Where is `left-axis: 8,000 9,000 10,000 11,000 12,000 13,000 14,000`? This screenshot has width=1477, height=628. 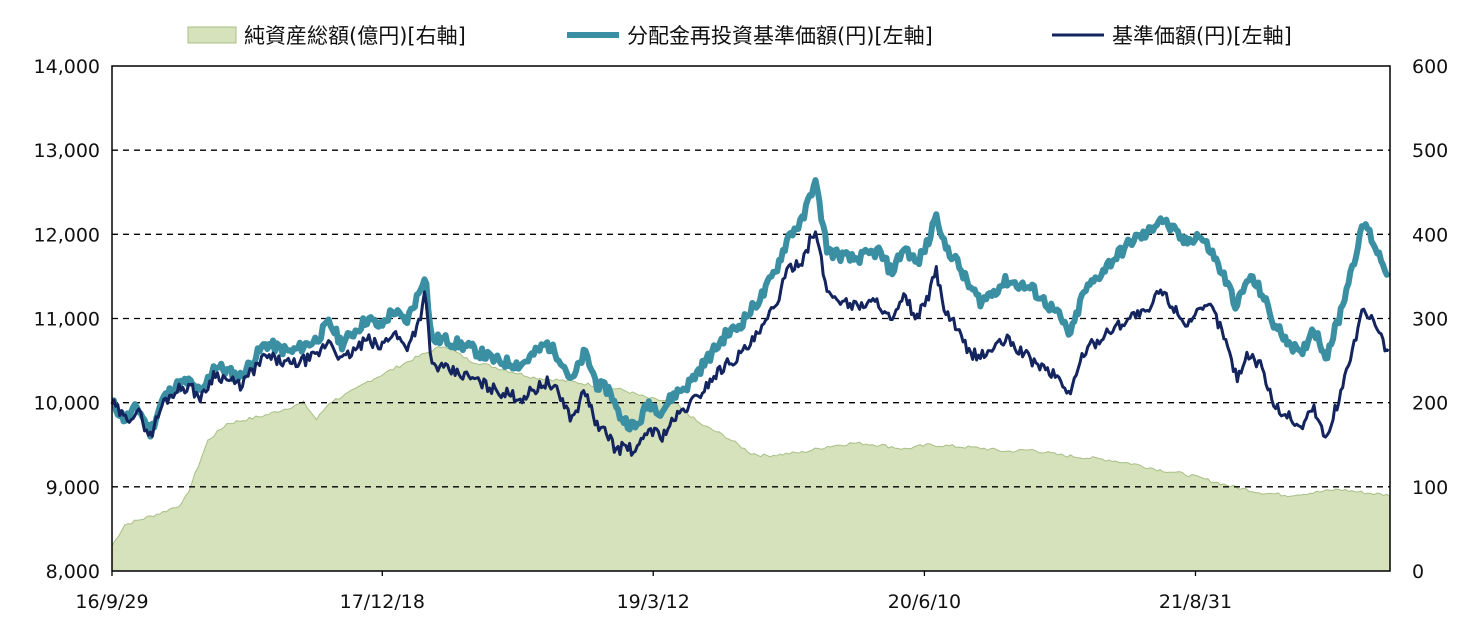 left-axis: 8,000 9,000 10,000 11,000 12,000 13,000 14,000 is located at coordinates (67, 319).